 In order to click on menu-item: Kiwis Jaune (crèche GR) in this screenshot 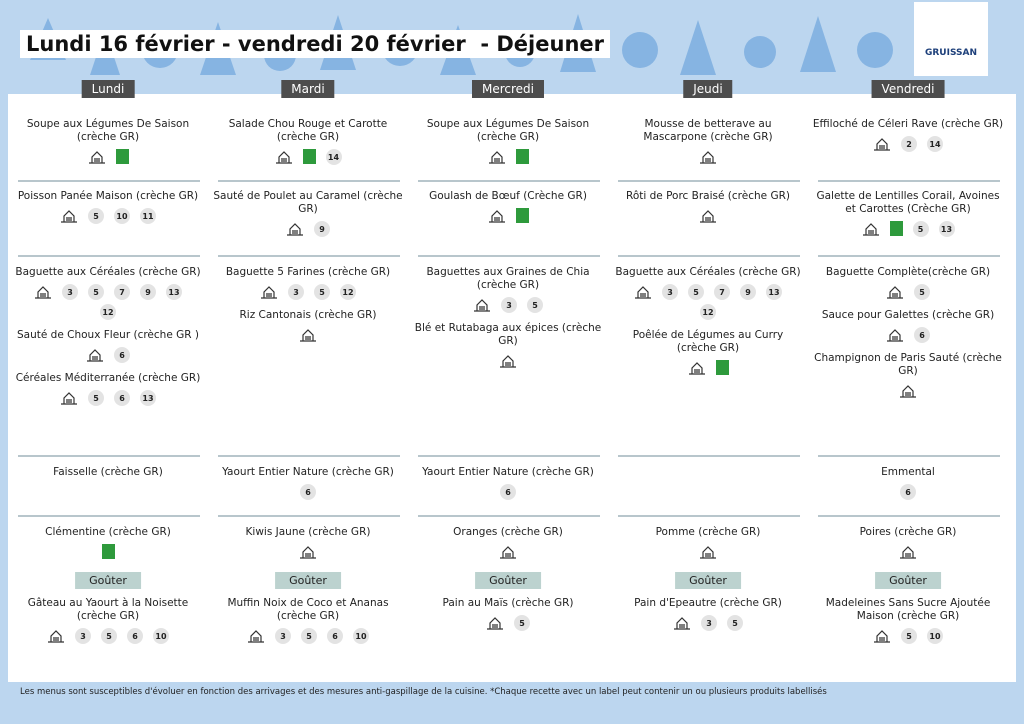, I will do `click(308, 542)`.